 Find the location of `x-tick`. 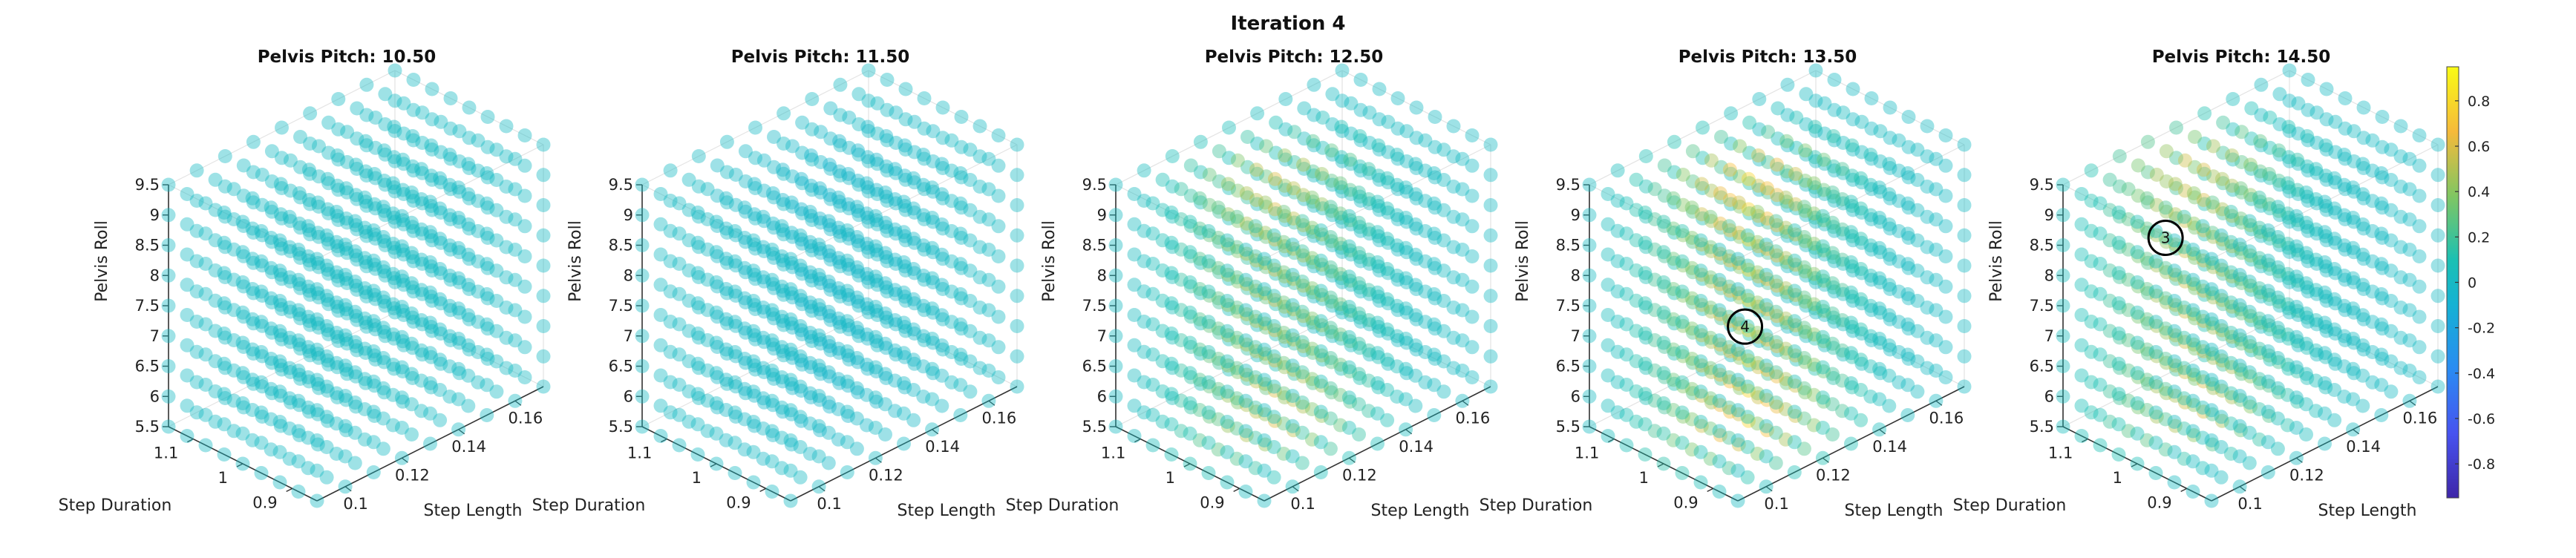

x-tick is located at coordinates (461, 432).